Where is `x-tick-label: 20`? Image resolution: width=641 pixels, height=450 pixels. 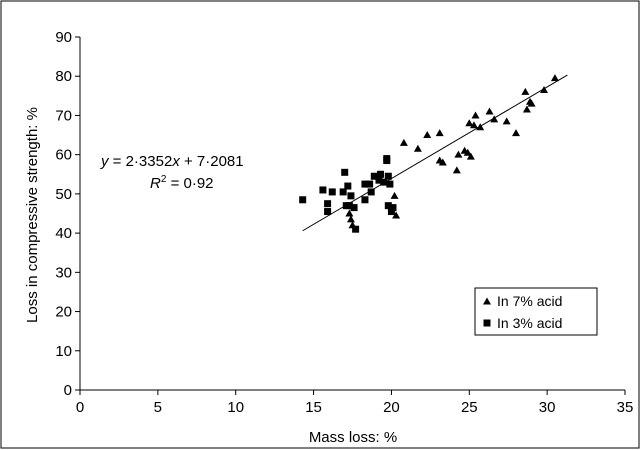 x-tick-label: 20 is located at coordinates (391, 407).